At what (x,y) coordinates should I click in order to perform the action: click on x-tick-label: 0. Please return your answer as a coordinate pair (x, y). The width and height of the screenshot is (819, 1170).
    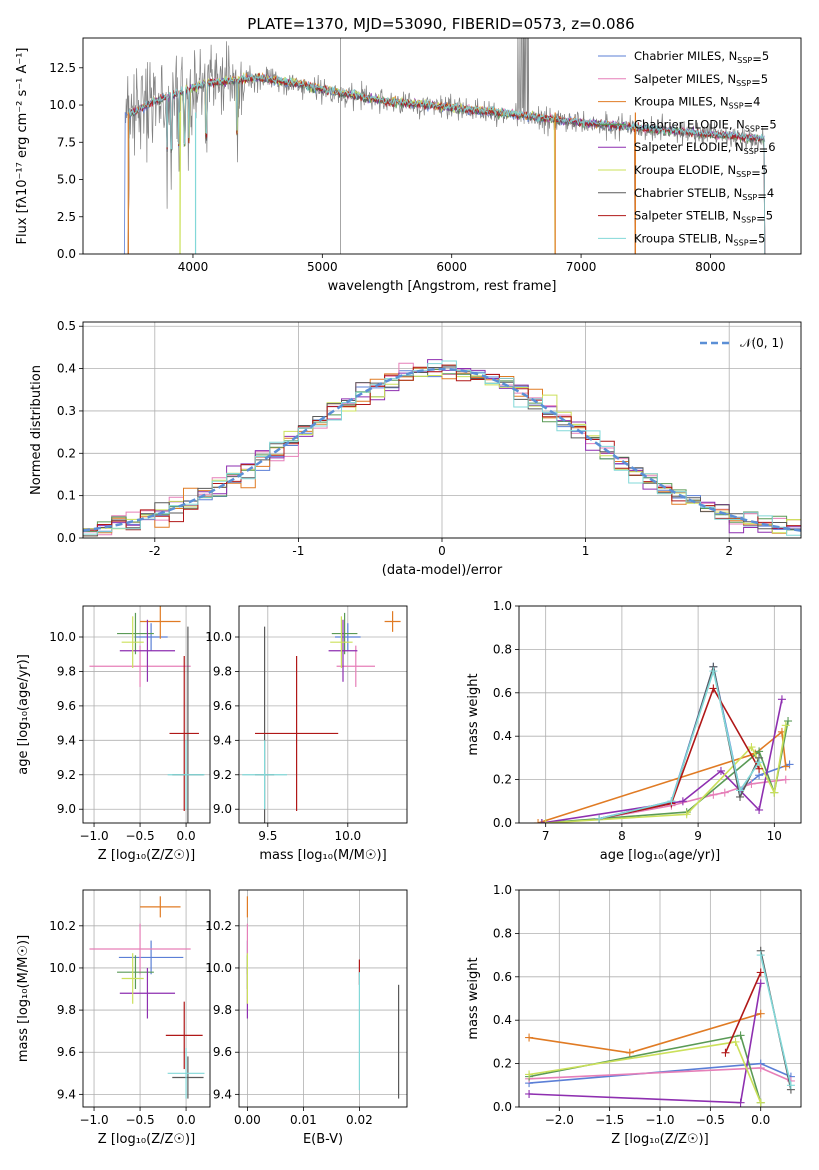
    Looking at the image, I should click on (442, 551).